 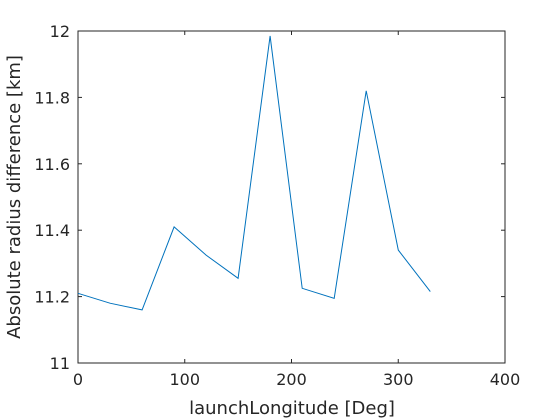 What do you see at coordinates (60, 363) in the screenshot?
I see `y-tick-label: 11` at bounding box center [60, 363].